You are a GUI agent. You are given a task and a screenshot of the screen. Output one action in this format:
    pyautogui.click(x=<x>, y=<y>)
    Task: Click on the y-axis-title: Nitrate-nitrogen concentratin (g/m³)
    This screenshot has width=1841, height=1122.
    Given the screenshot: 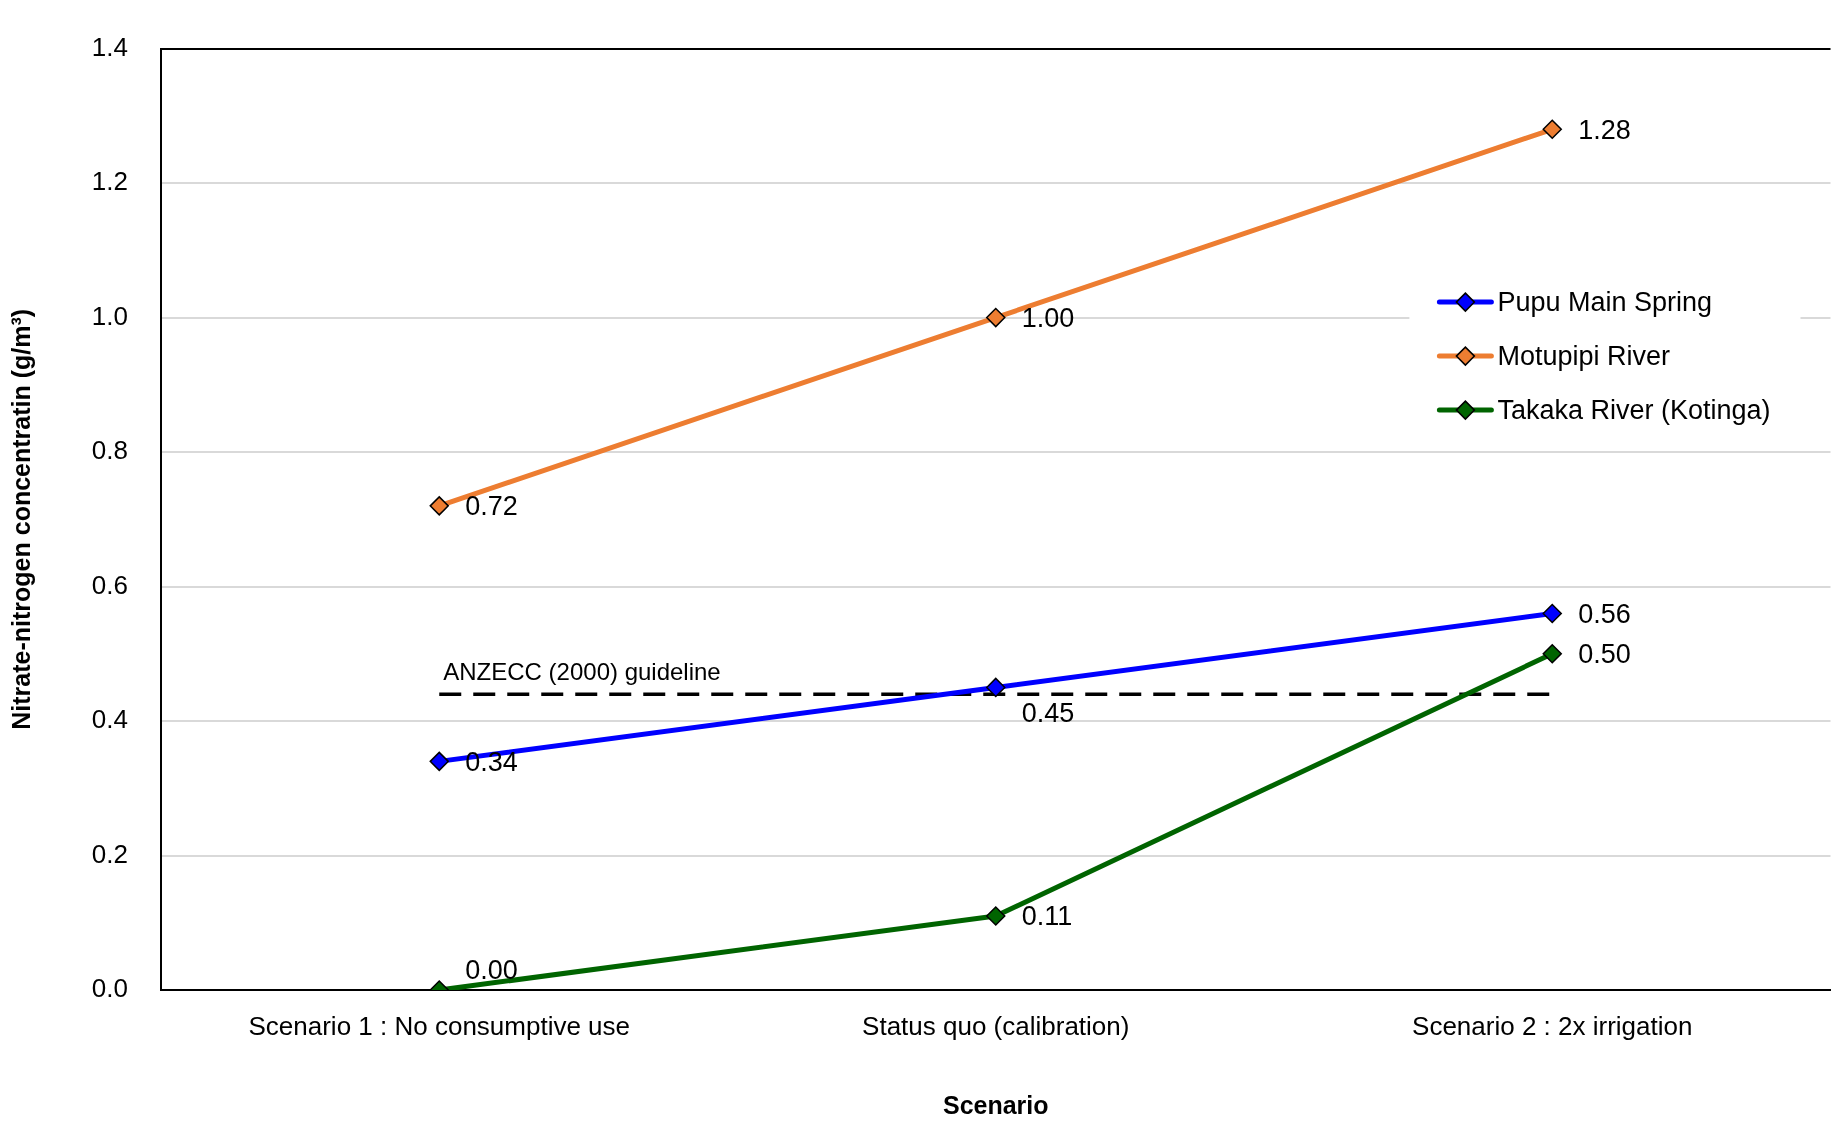 What is the action you would take?
    pyautogui.click(x=20, y=519)
    